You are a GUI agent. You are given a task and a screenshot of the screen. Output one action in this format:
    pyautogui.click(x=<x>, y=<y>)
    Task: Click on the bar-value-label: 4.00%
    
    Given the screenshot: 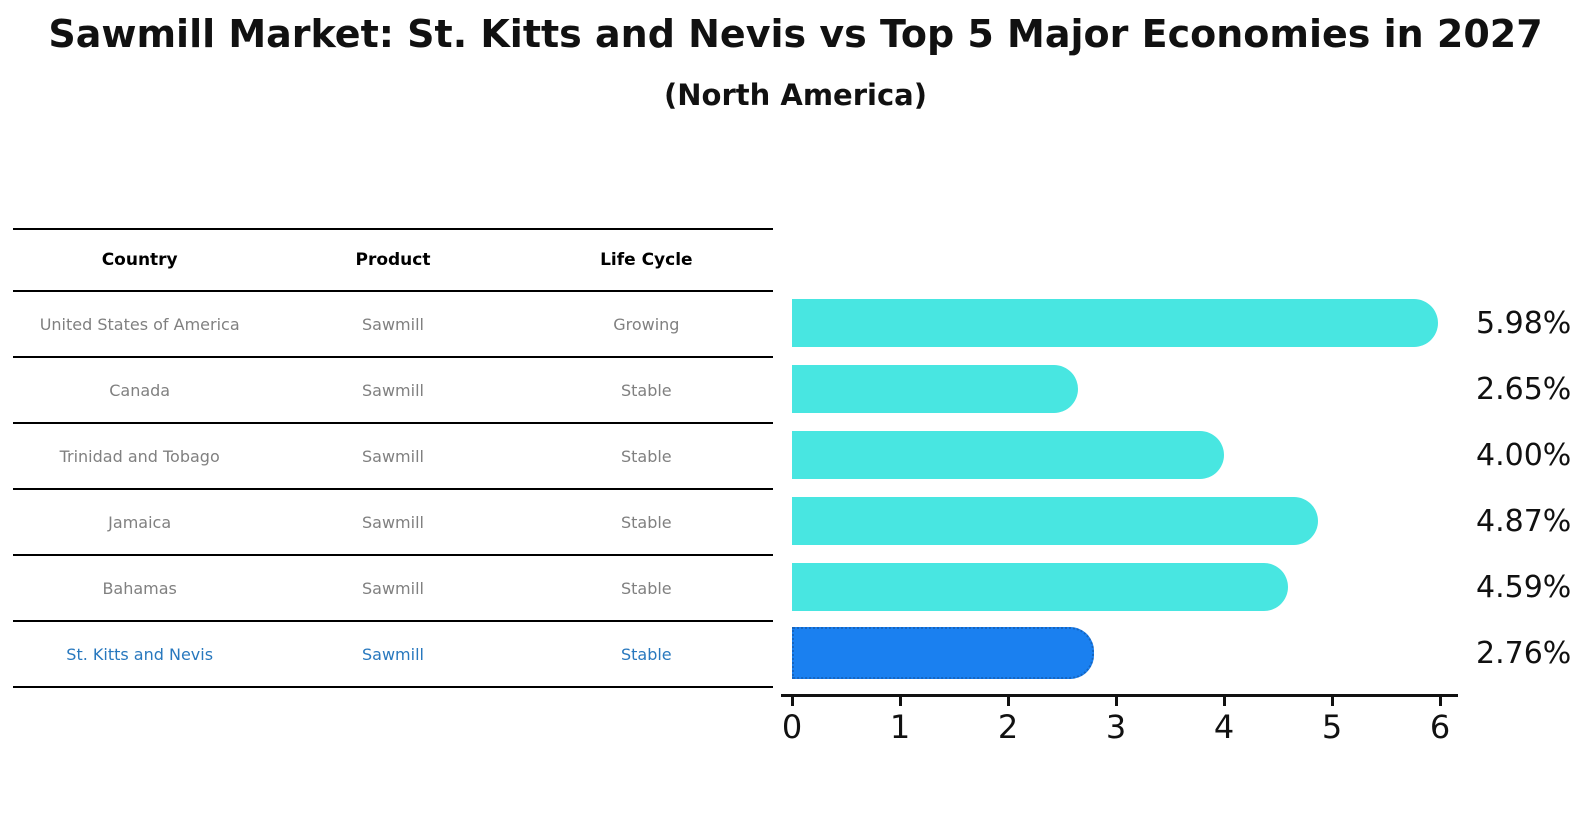 What is the action you would take?
    pyautogui.click(x=1524, y=455)
    